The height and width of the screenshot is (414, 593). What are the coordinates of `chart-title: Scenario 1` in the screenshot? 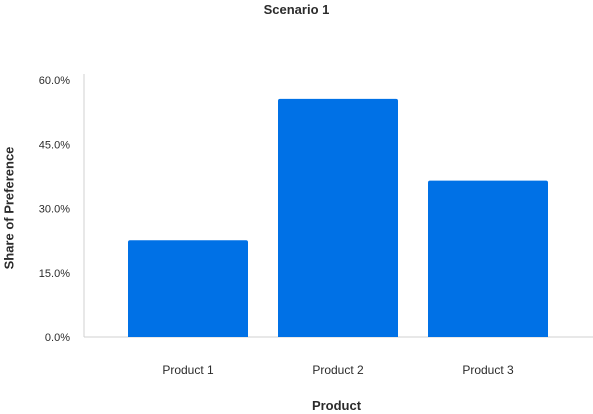 It's located at (296, 9).